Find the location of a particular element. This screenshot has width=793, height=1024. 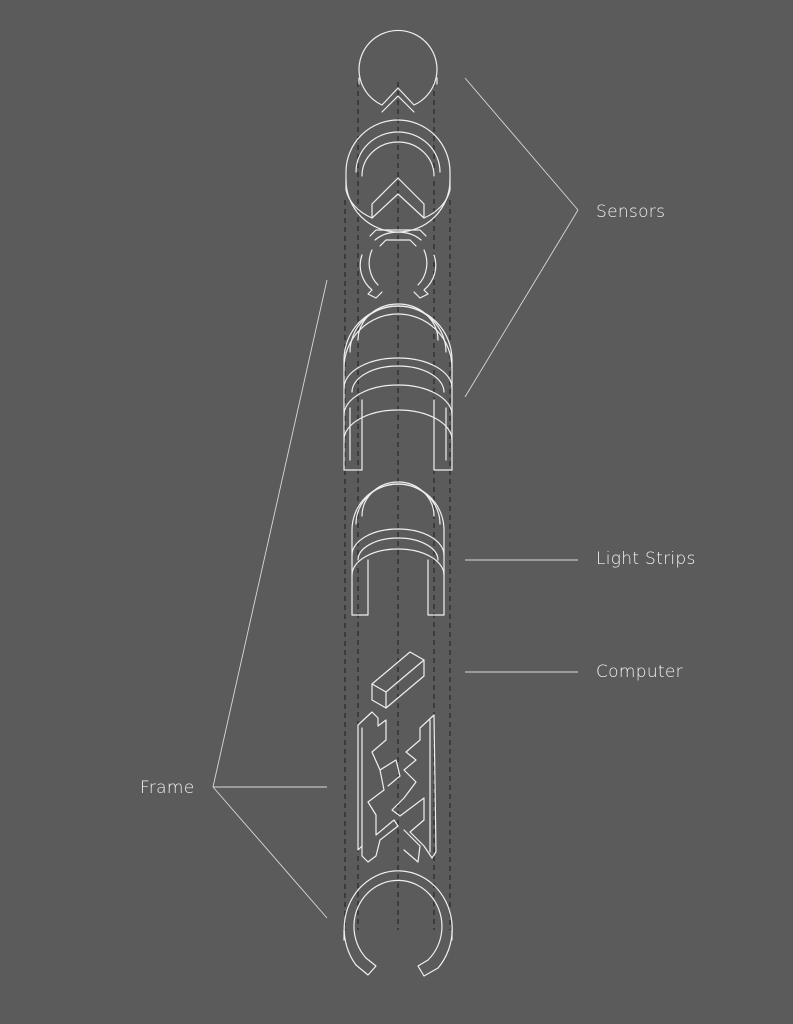

frame-plates is located at coordinates (397, 787).